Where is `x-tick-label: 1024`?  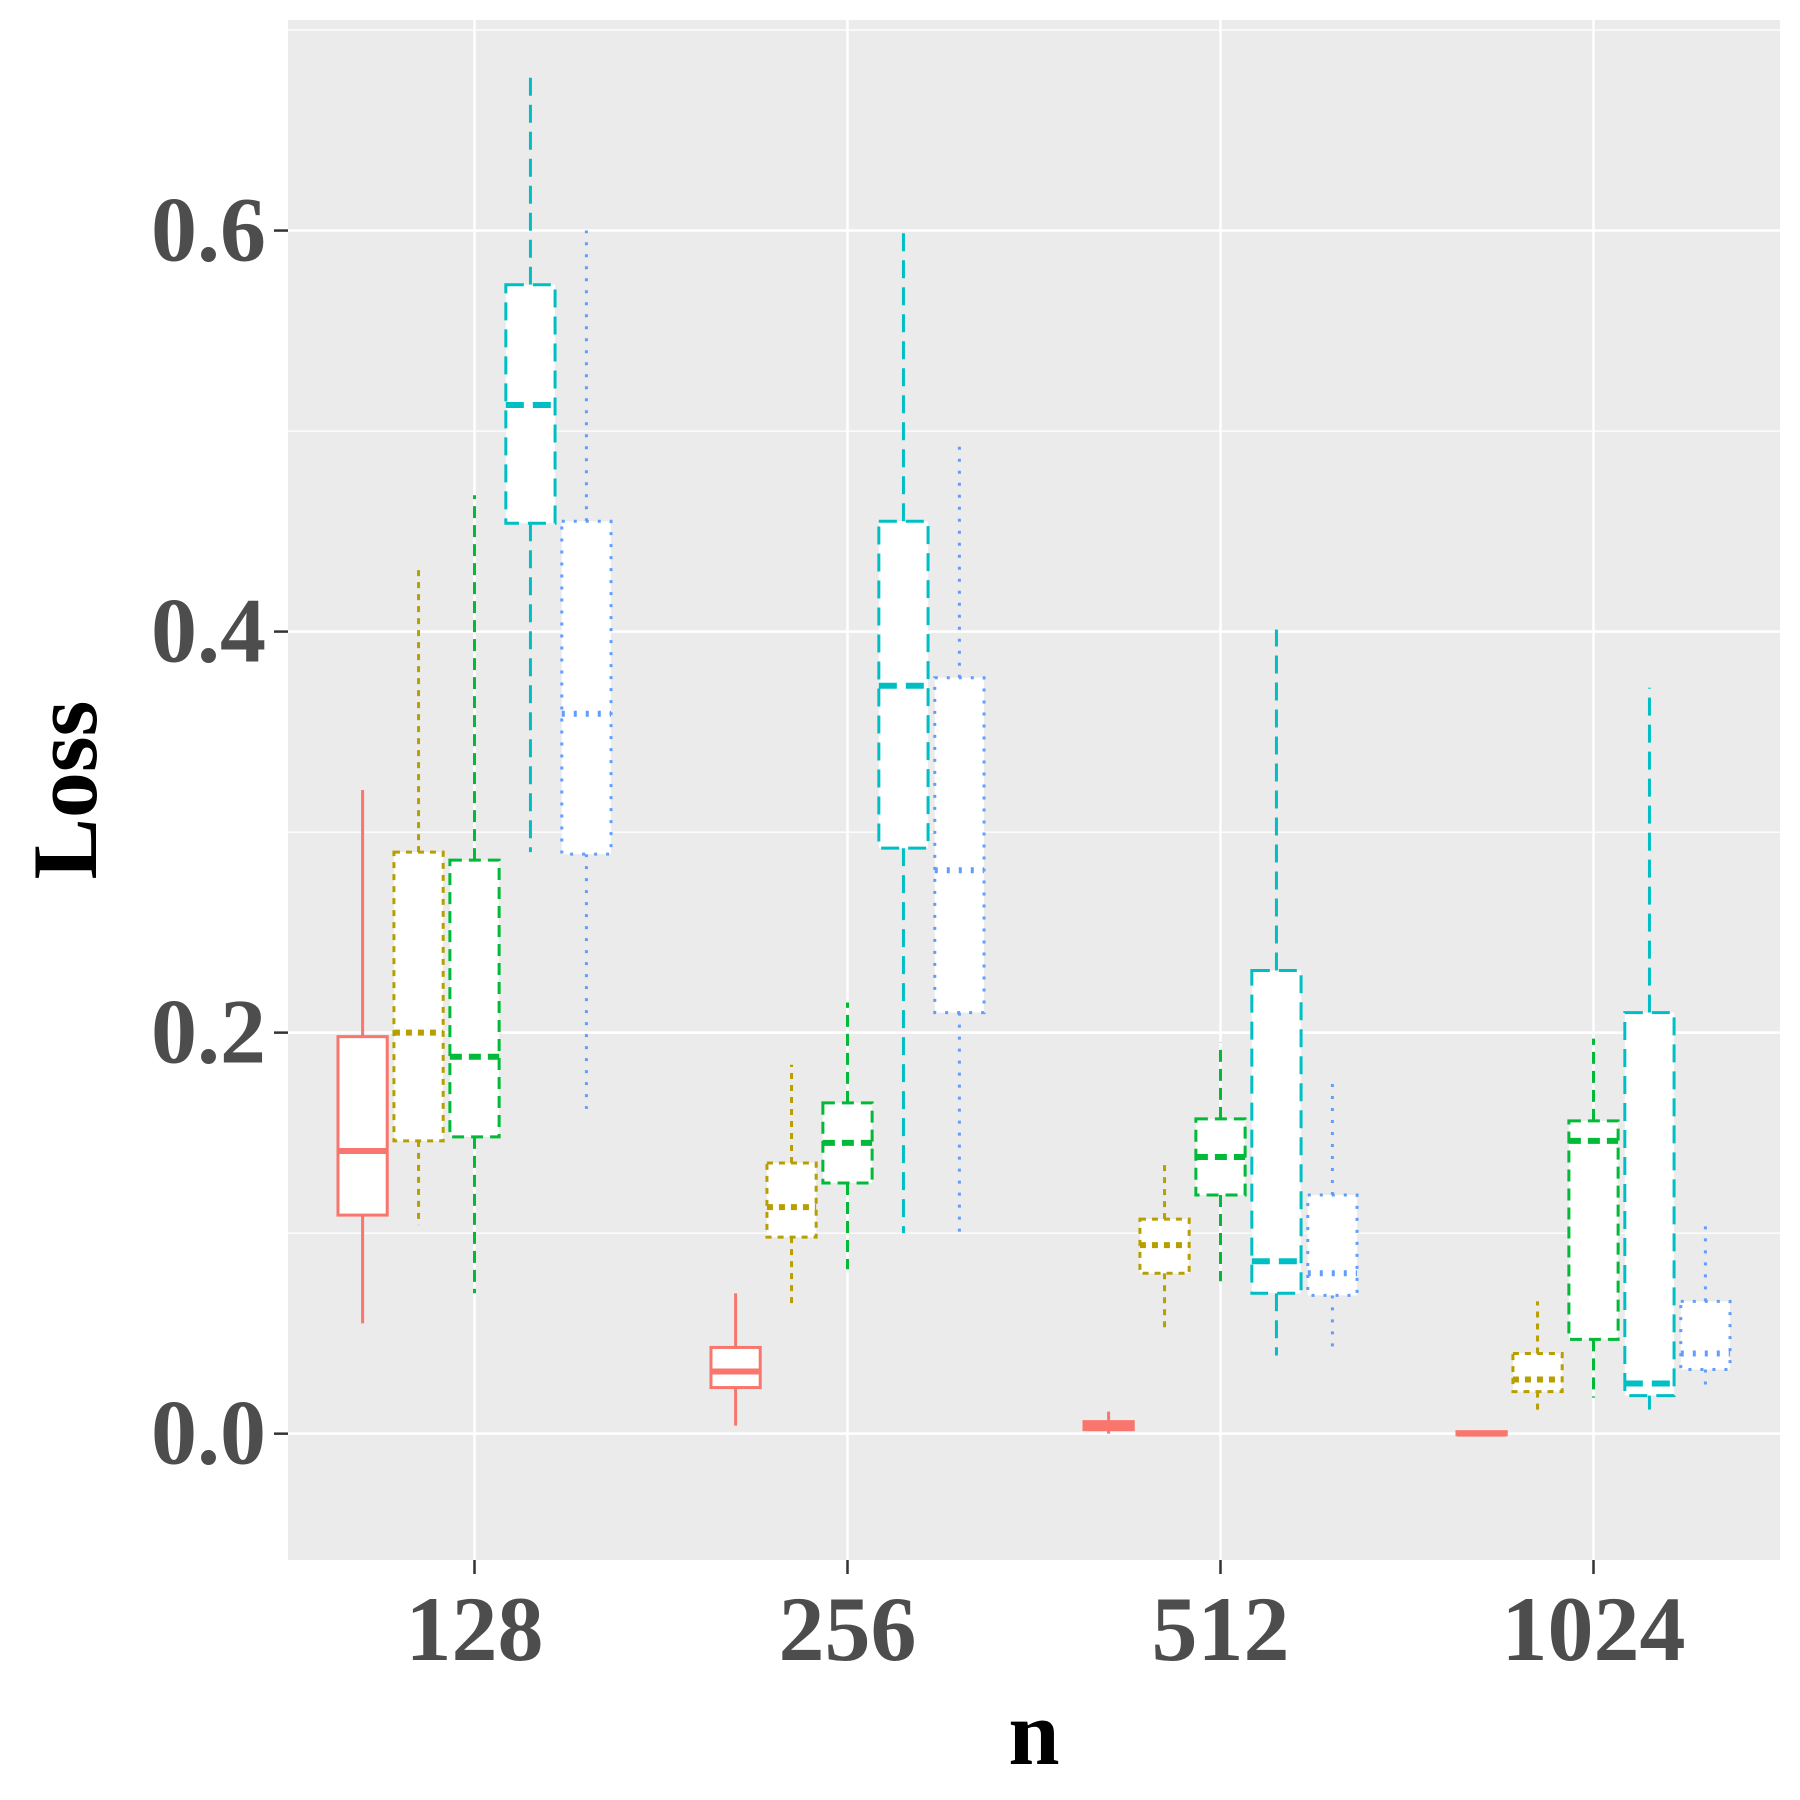
x-tick-label: 1024 is located at coordinates (1594, 1629).